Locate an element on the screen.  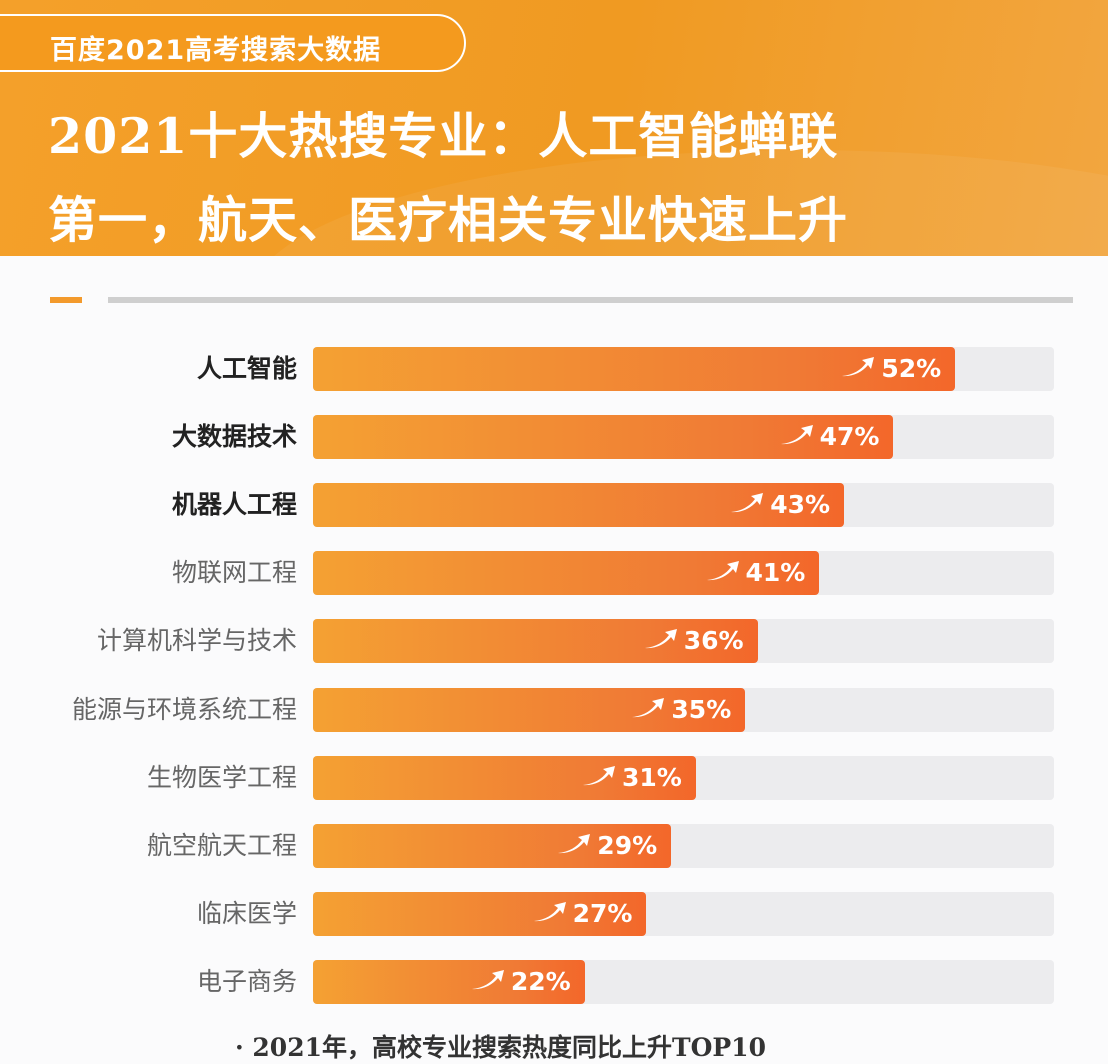
category-label: 计算机科学与技术 is located at coordinates (196, 641).